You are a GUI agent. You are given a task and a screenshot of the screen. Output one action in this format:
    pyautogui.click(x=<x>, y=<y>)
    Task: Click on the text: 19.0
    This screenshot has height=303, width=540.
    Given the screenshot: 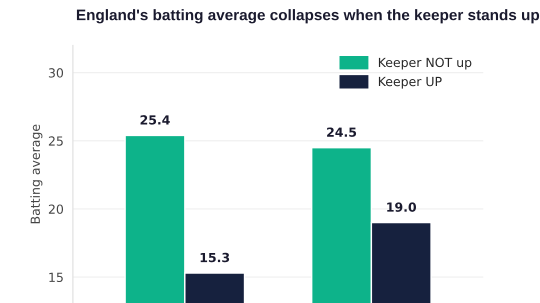 What is the action you would take?
    pyautogui.click(x=401, y=207)
    